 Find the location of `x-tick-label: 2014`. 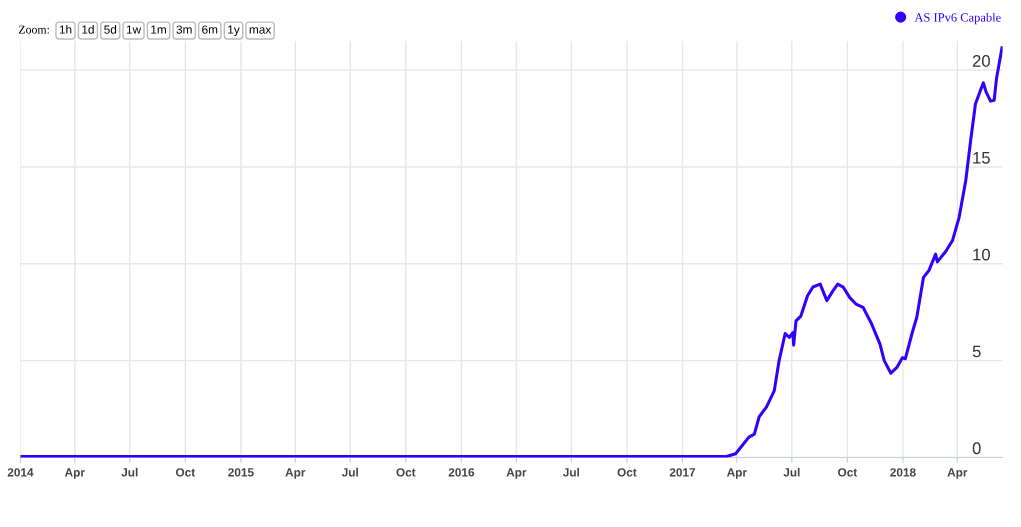

x-tick-label: 2014 is located at coordinates (20, 472).